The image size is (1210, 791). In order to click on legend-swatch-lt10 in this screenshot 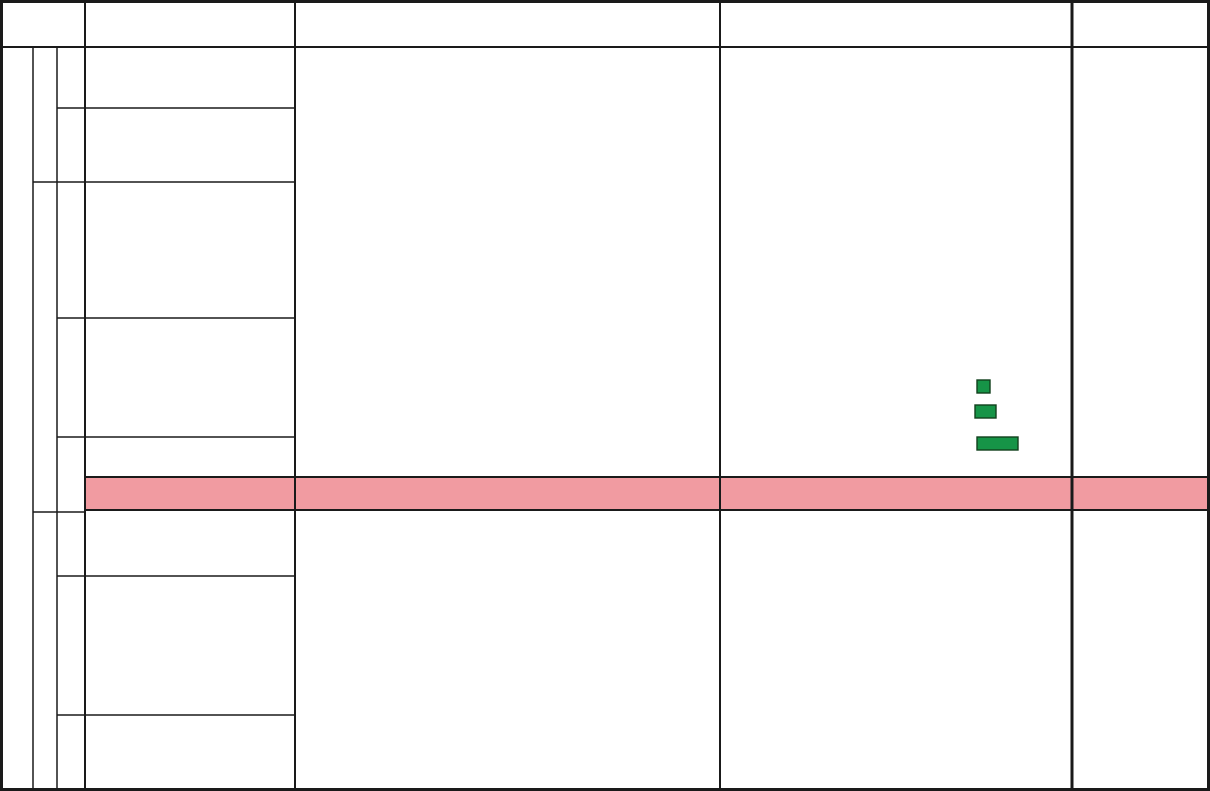, I will do `click(983, 386)`.